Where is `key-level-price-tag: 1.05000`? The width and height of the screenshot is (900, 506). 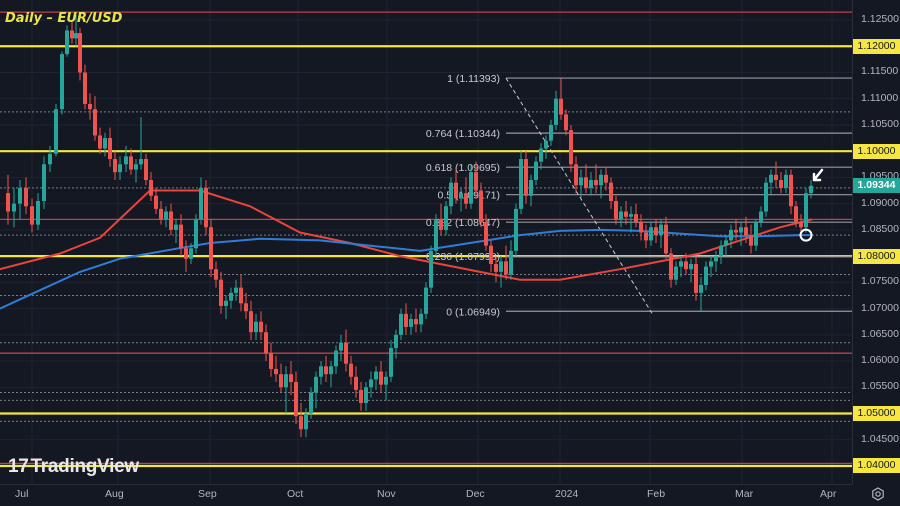 key-level-price-tag: 1.05000 is located at coordinates (876, 414).